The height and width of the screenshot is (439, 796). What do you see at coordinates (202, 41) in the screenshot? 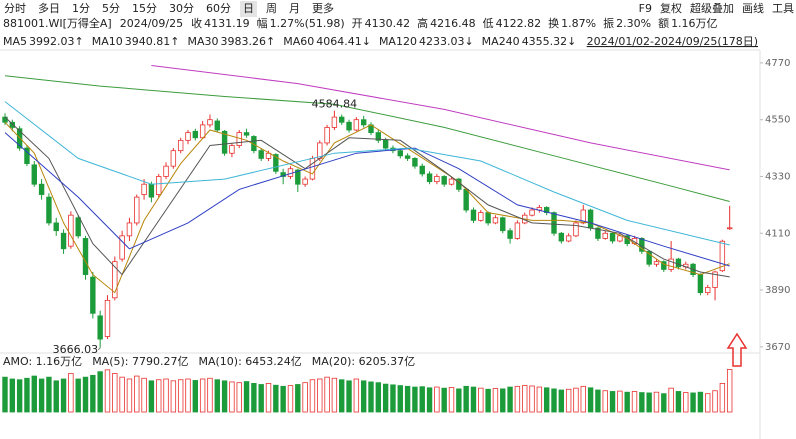
I see `ma-name: MA30` at bounding box center [202, 41].